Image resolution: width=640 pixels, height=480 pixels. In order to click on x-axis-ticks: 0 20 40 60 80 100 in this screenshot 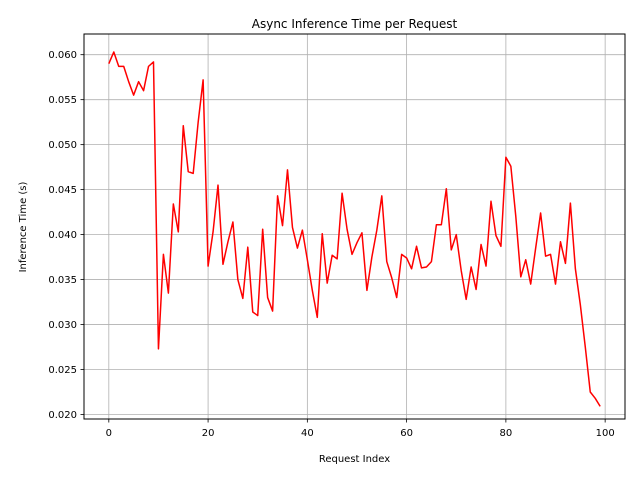, I will do `click(360, 429)`.